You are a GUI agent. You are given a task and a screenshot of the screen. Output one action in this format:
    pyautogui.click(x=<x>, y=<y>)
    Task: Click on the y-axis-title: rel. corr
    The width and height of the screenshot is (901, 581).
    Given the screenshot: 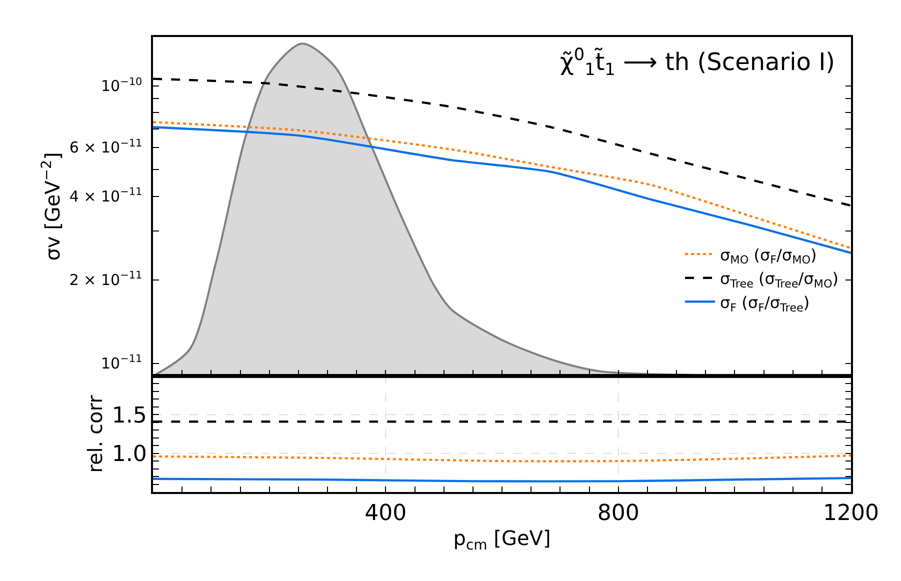 What is the action you would take?
    pyautogui.click(x=94, y=433)
    